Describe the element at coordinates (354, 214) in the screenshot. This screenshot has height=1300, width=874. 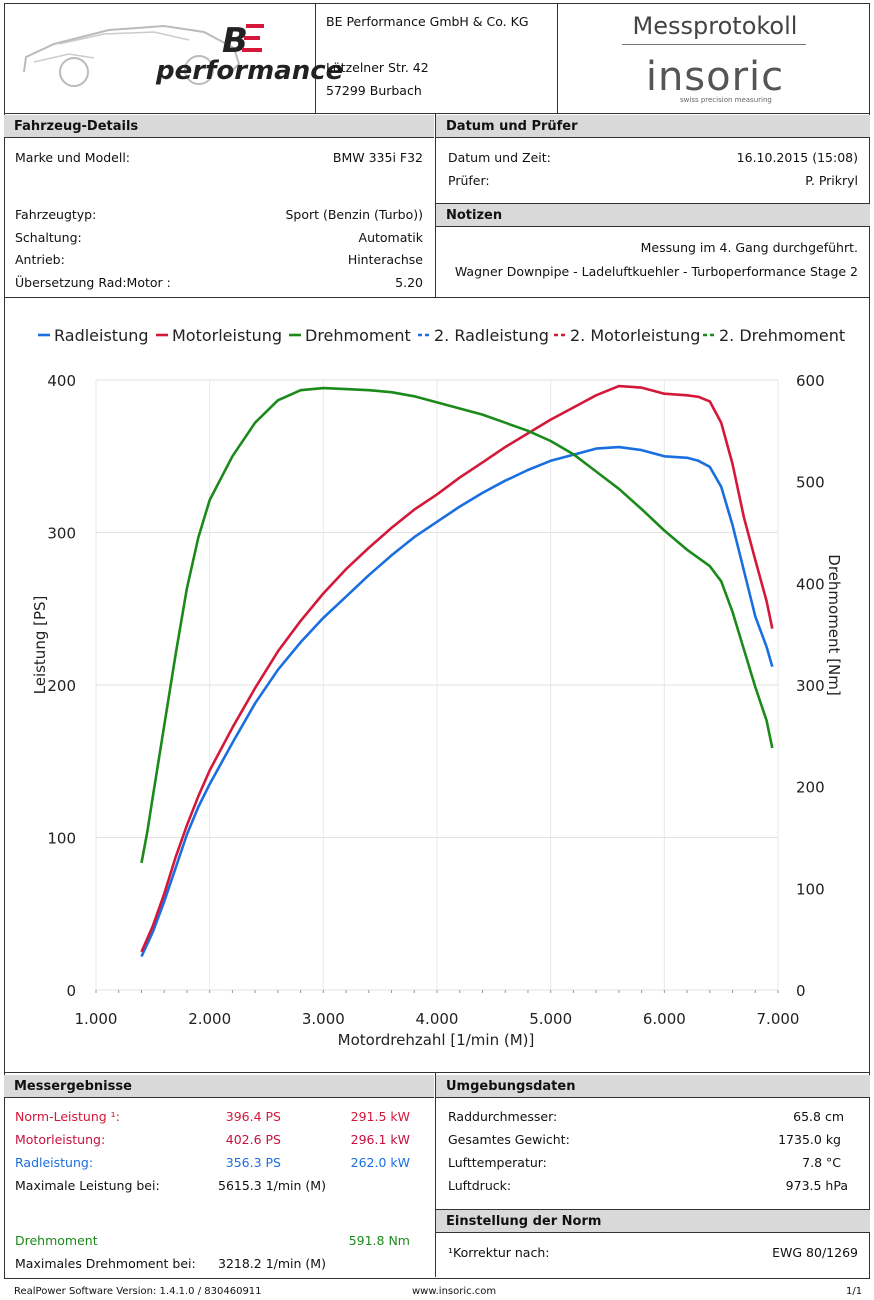
I see `vehicle-value-type: Sport (Benzin (Turbo))` at that location.